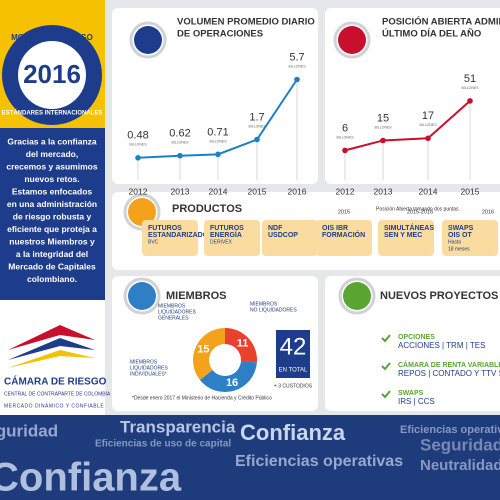  What do you see at coordinates (297, 191) in the screenshot?
I see `x-label: 2016` at bounding box center [297, 191].